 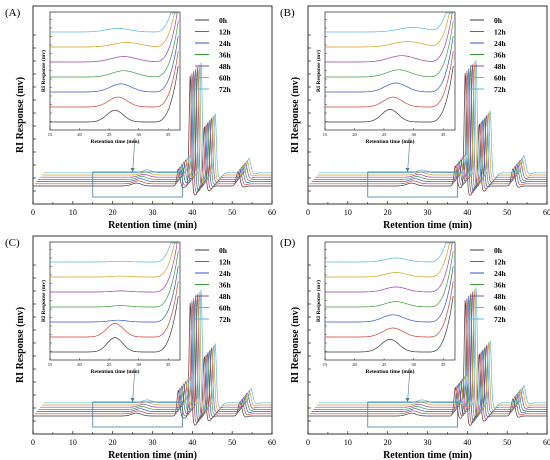 I want to click on panel-letter: (A), so click(x=13, y=13).